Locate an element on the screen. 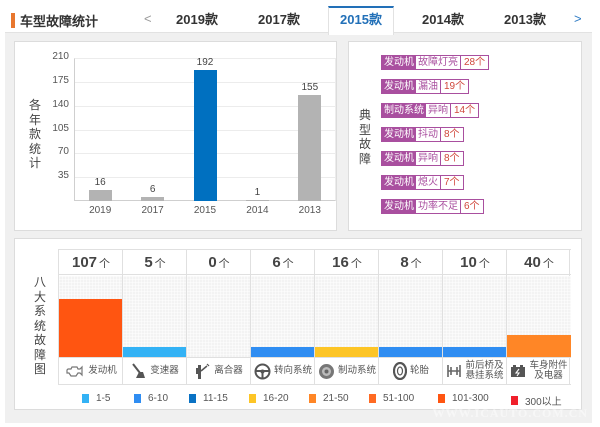 This screenshot has width=600, height=427. legend-label: 6-10 is located at coordinates (158, 398).